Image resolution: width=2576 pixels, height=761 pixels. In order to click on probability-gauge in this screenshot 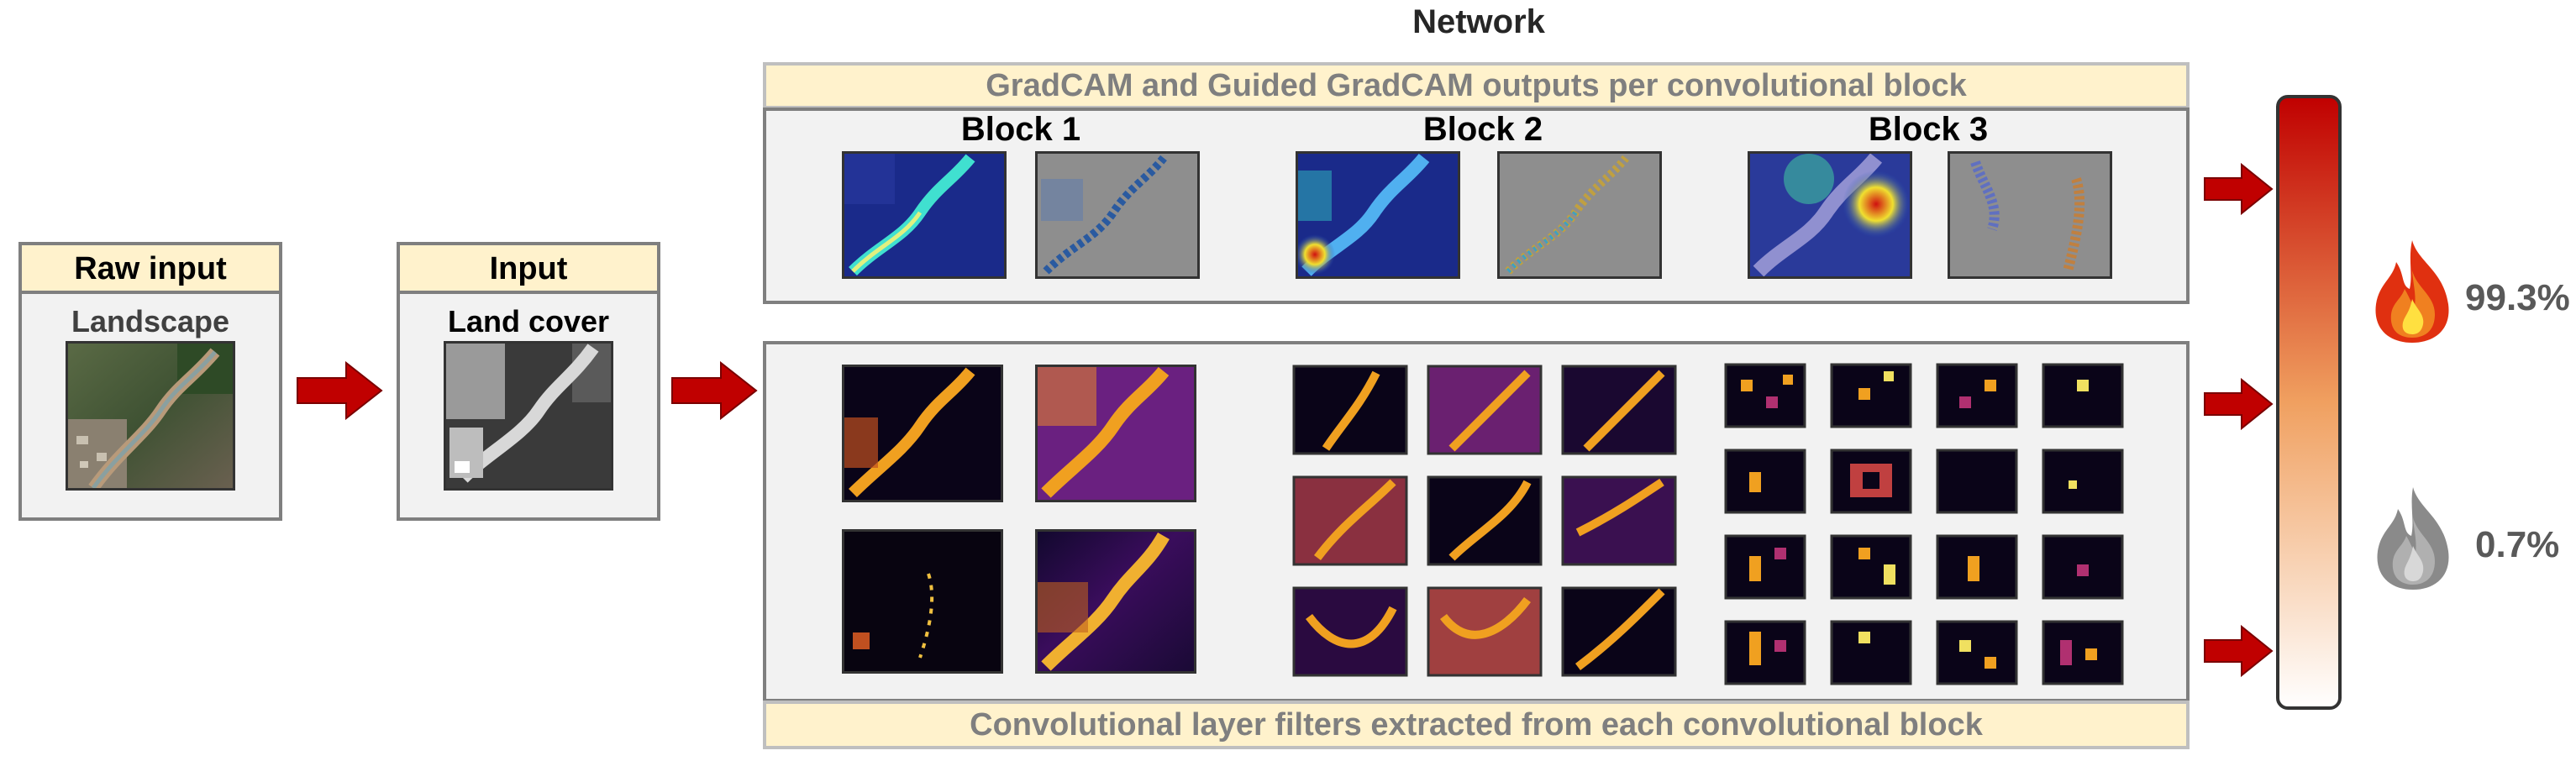, I will do `click(2308, 404)`.